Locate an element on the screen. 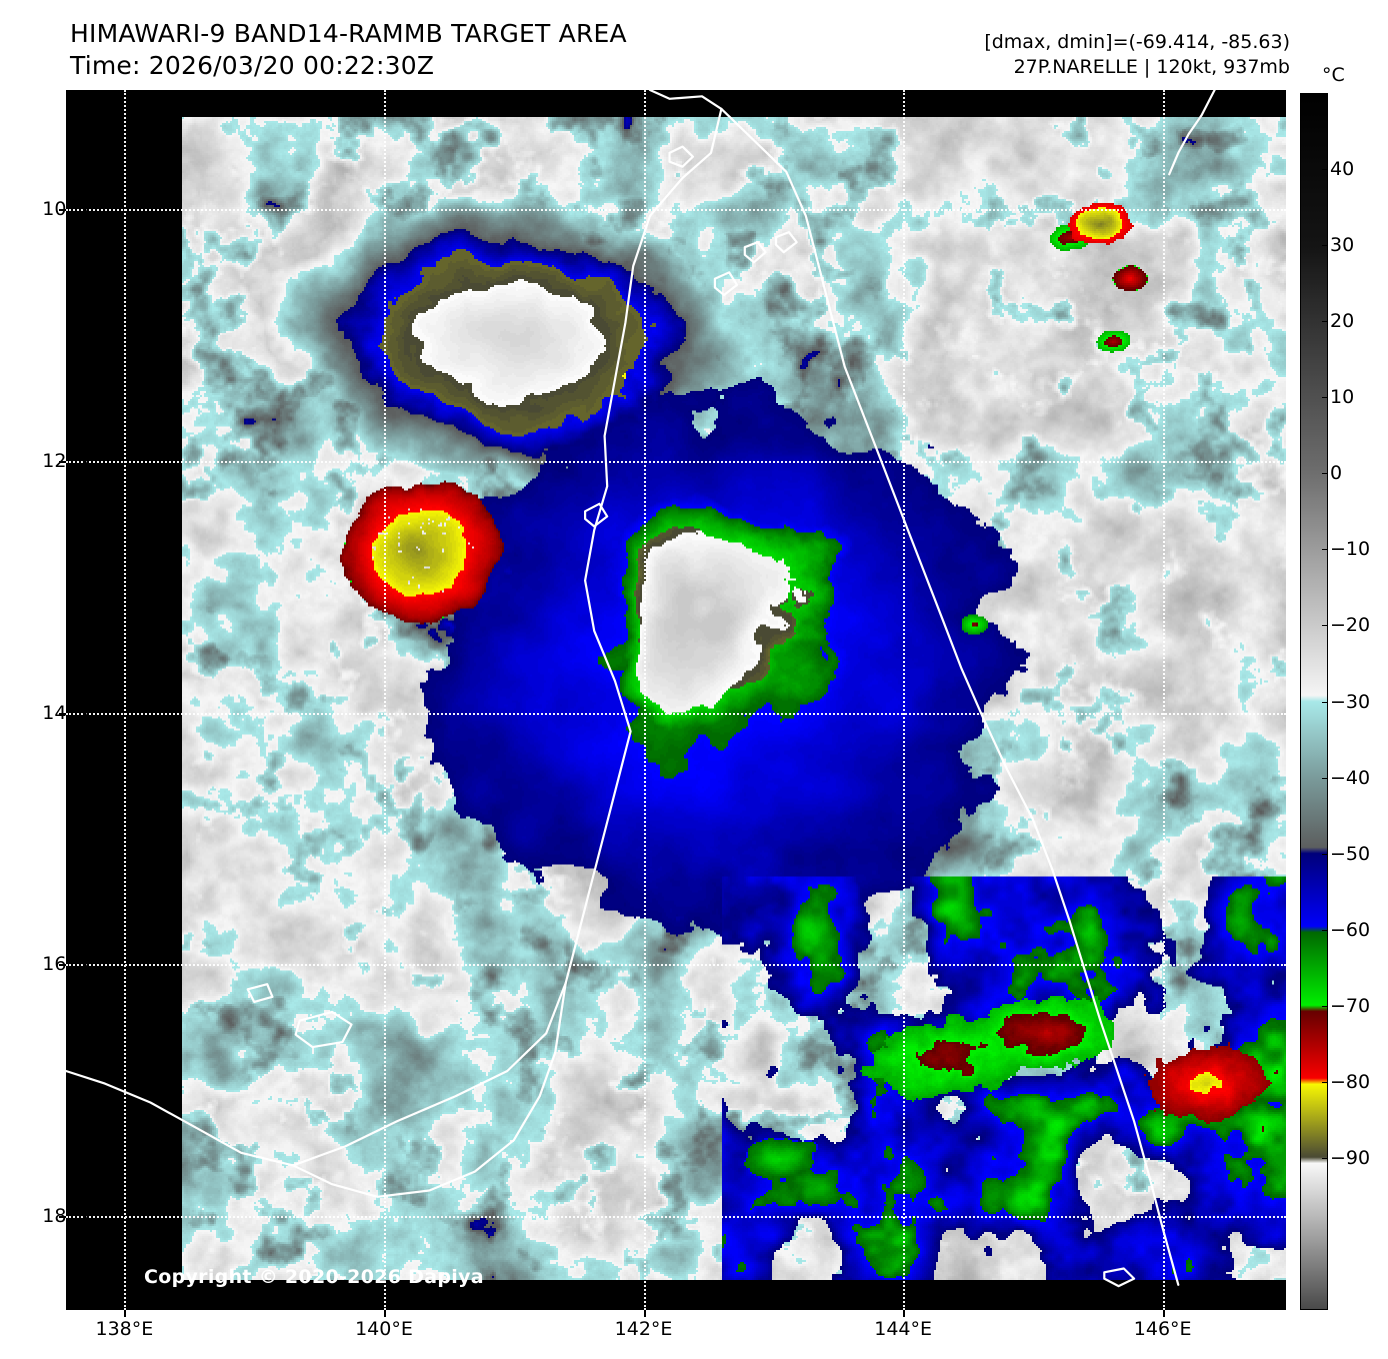 This screenshot has height=1359, width=1388. colorbar-tick-label: 30 is located at coordinates (1342, 245).